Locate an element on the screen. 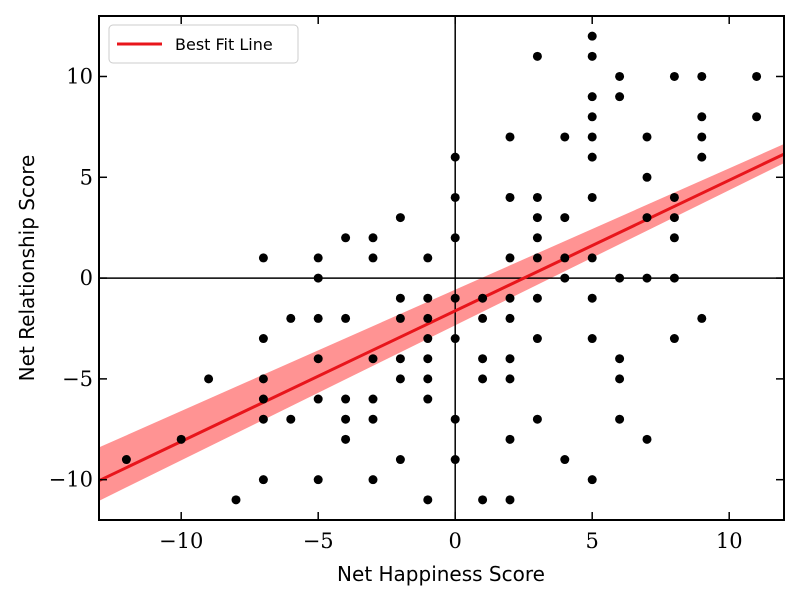  legend-box is located at coordinates (203, 44).